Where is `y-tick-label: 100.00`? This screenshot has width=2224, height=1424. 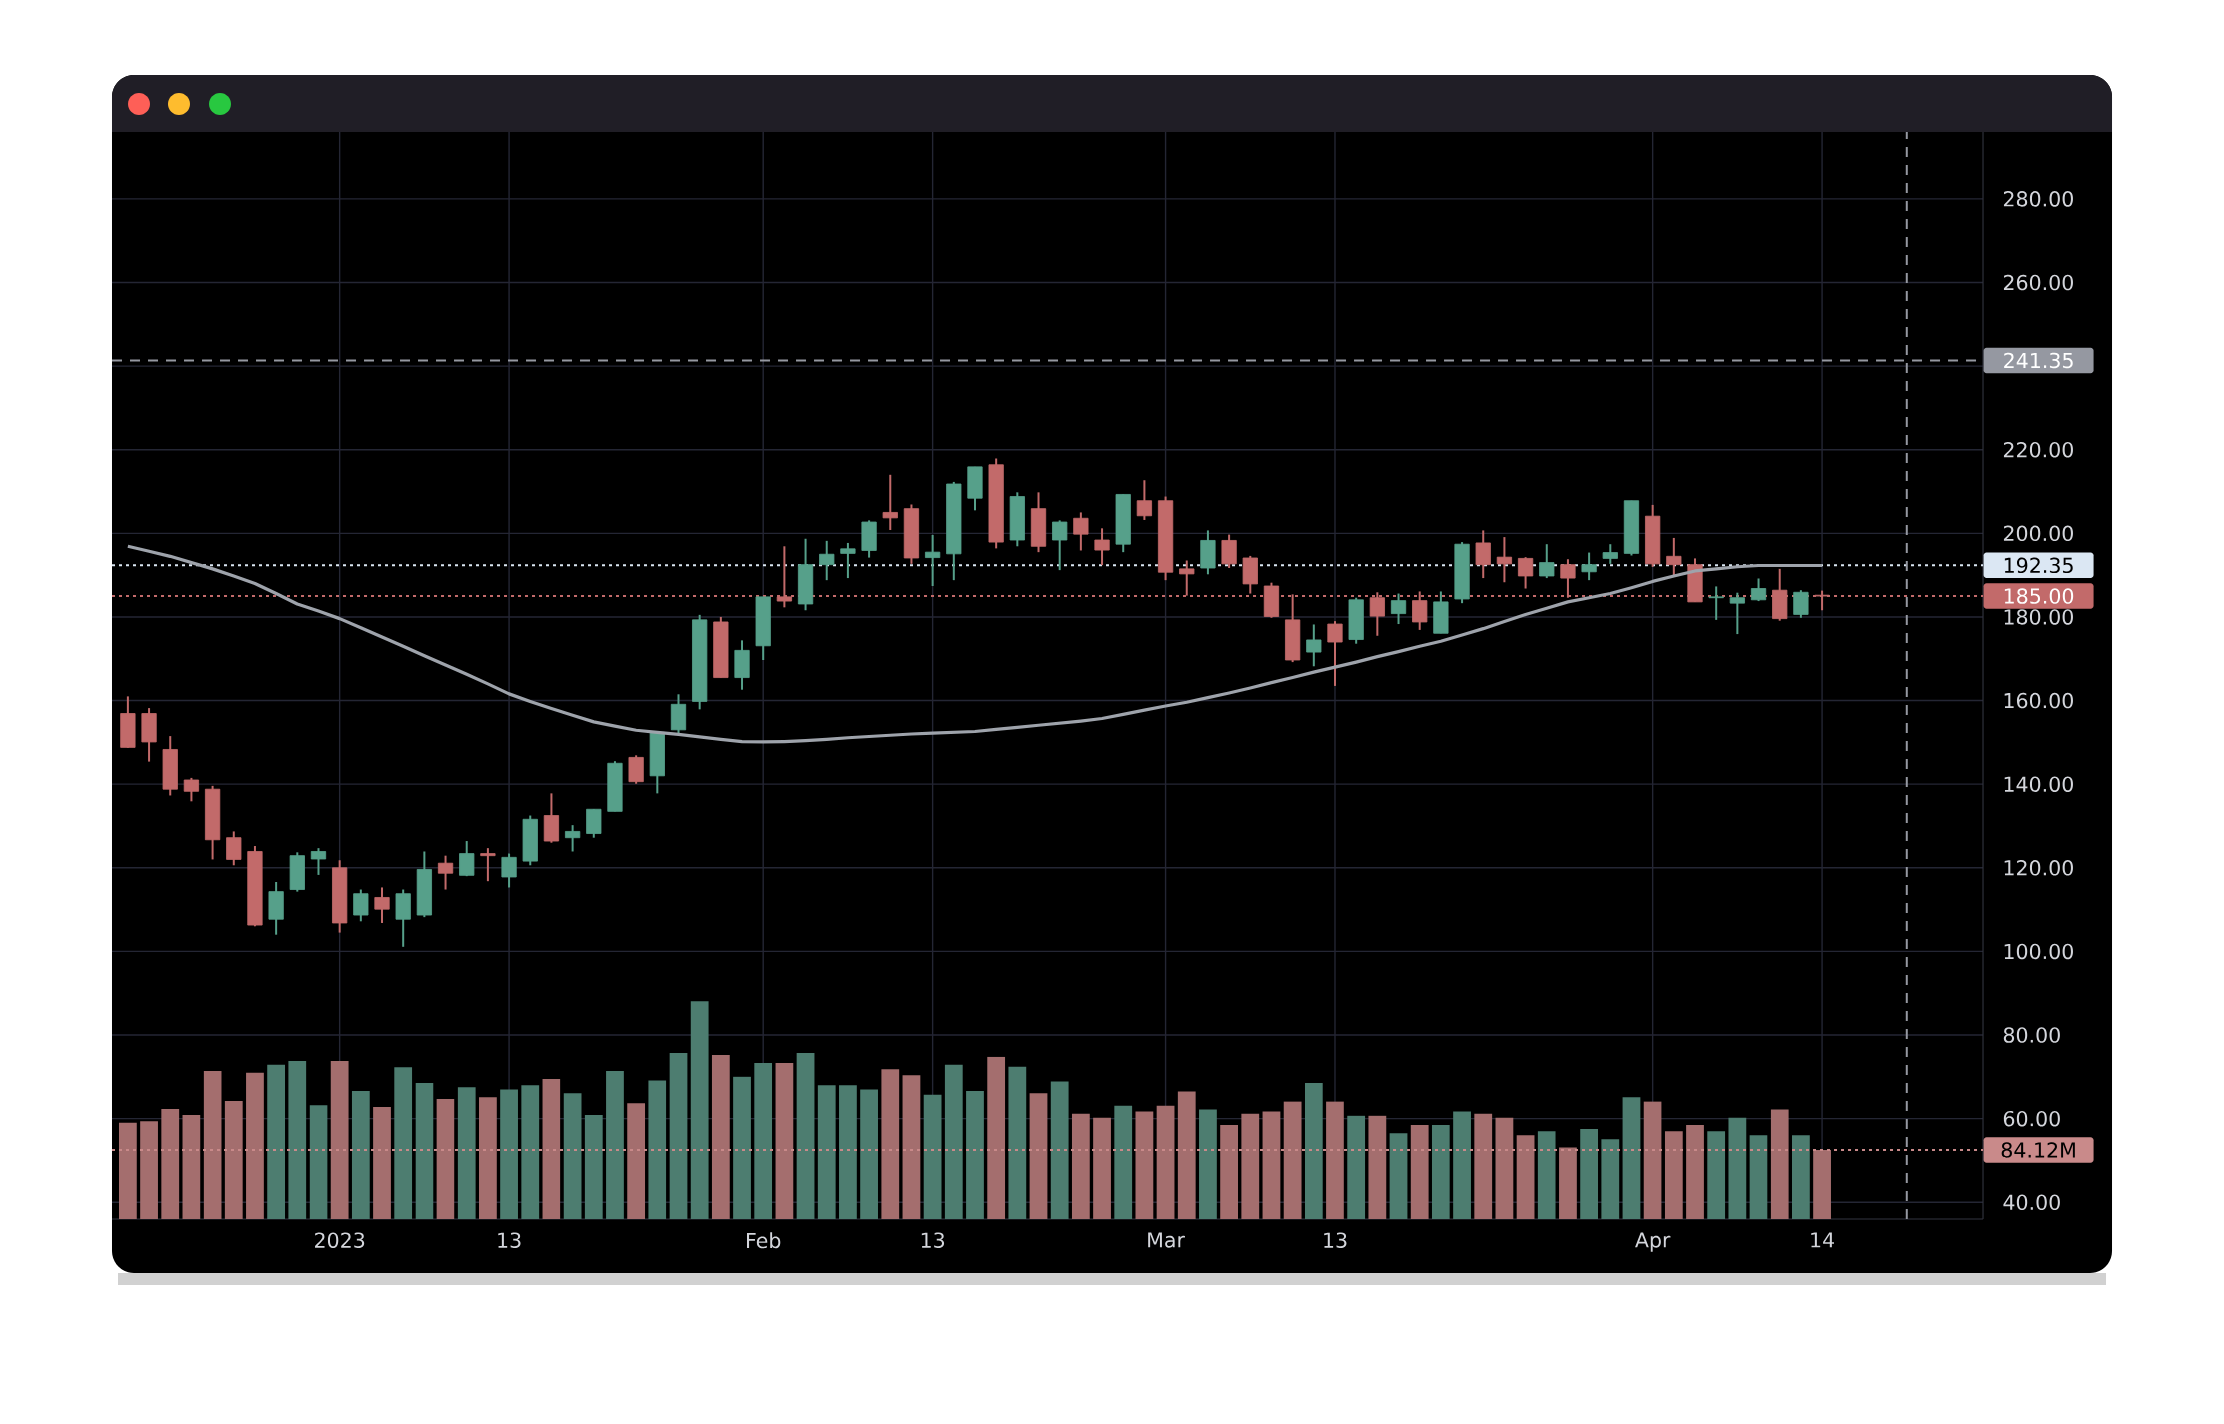 y-tick-label: 100.00 is located at coordinates (2038, 951).